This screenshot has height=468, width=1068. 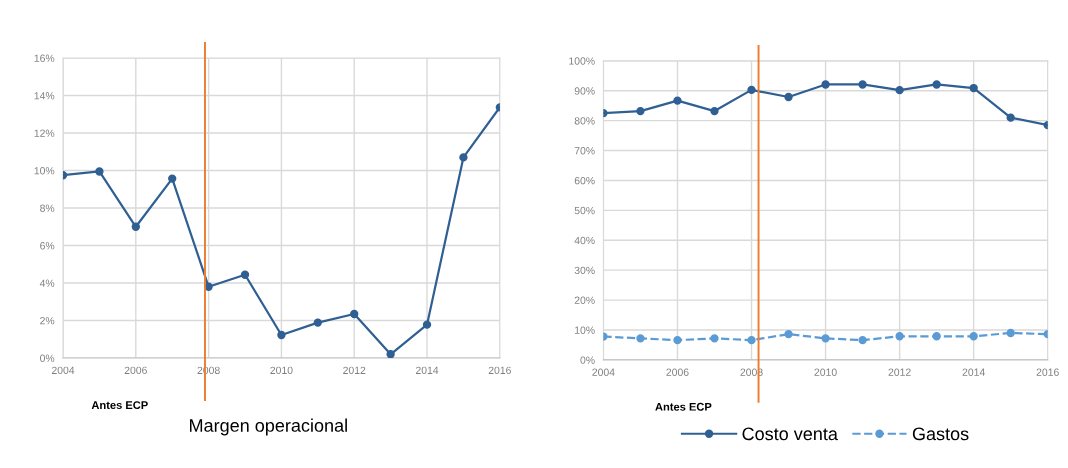 What do you see at coordinates (584, 91) in the screenshot?
I see `y-tick-label: 90%` at bounding box center [584, 91].